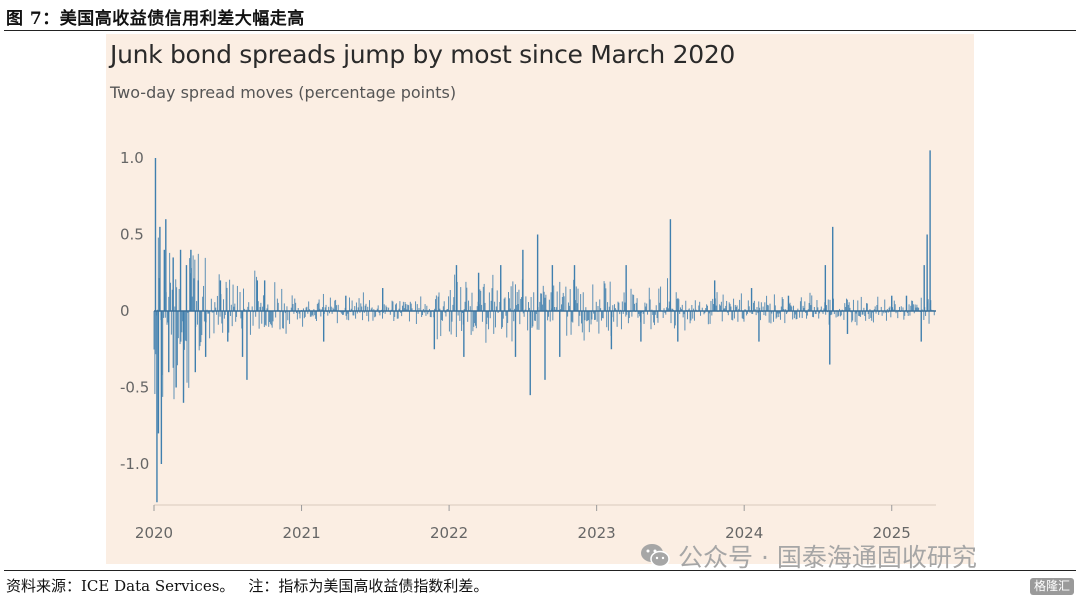  I want to click on watermark-text: 公众号 · 国泰海通固收研究, so click(827, 557).